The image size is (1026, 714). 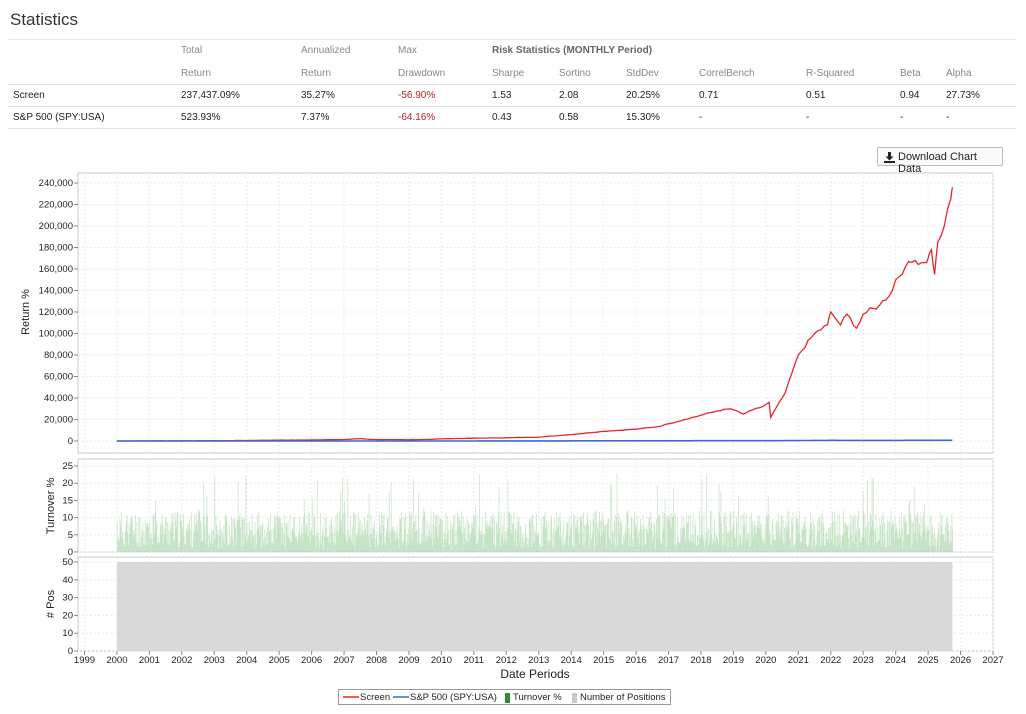 I want to click on x-tick-label: 2009, so click(x=408, y=660).